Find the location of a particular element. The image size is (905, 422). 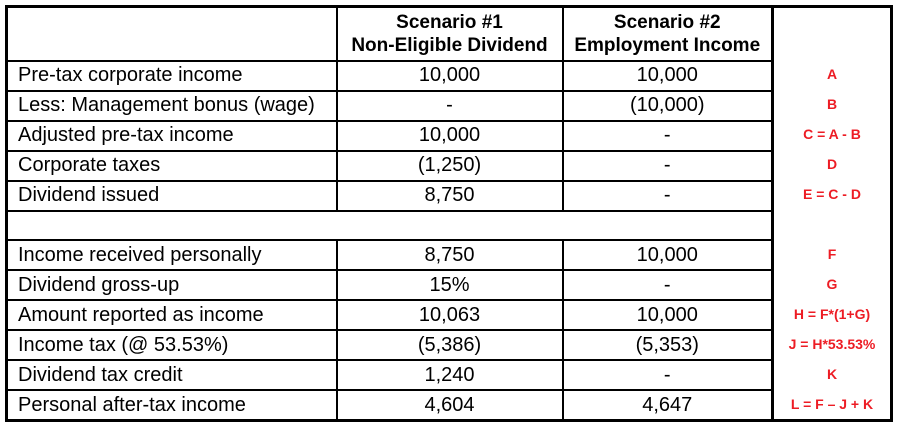

row-label: Personal after-tax income is located at coordinates (171, 405).